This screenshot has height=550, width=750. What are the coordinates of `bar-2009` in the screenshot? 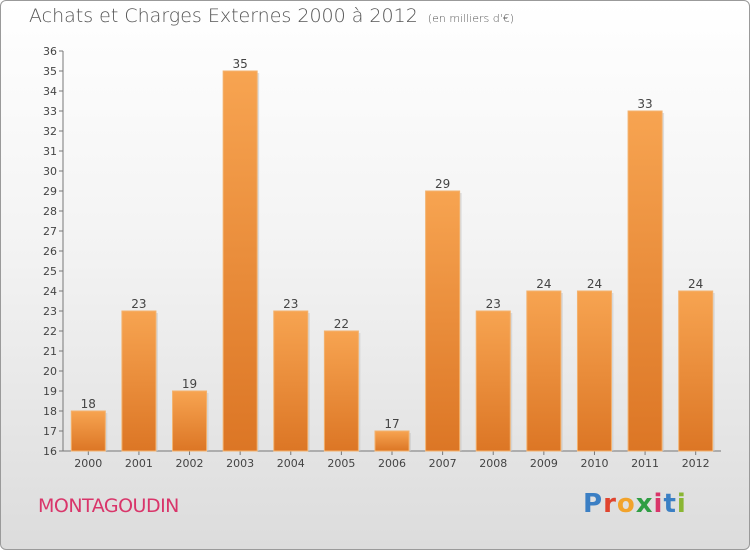 It's located at (544, 371).